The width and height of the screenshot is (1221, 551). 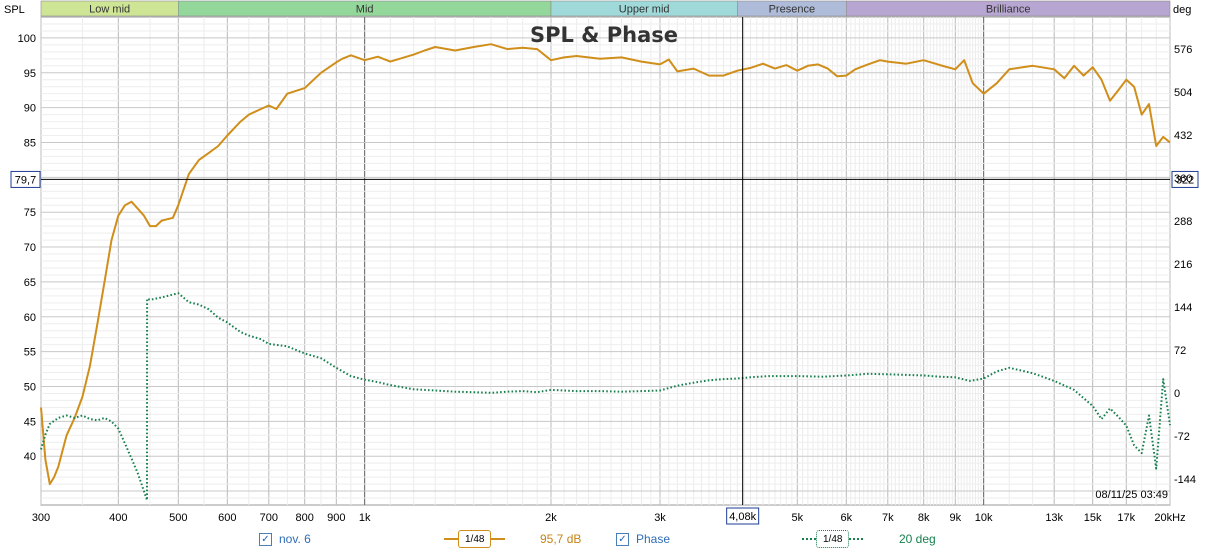 I want to click on y-left-tick-label: 70, so click(x=30, y=248).